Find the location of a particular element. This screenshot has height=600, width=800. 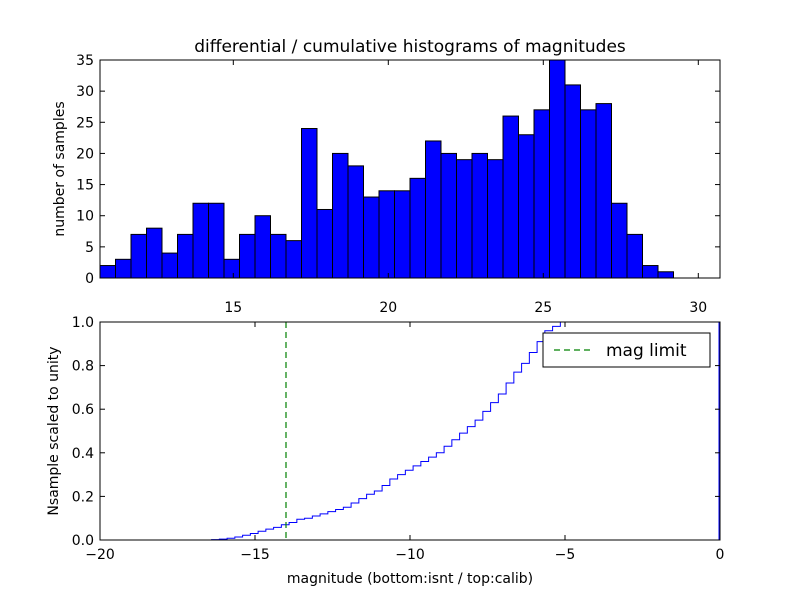

legend-box is located at coordinates (626, 350).